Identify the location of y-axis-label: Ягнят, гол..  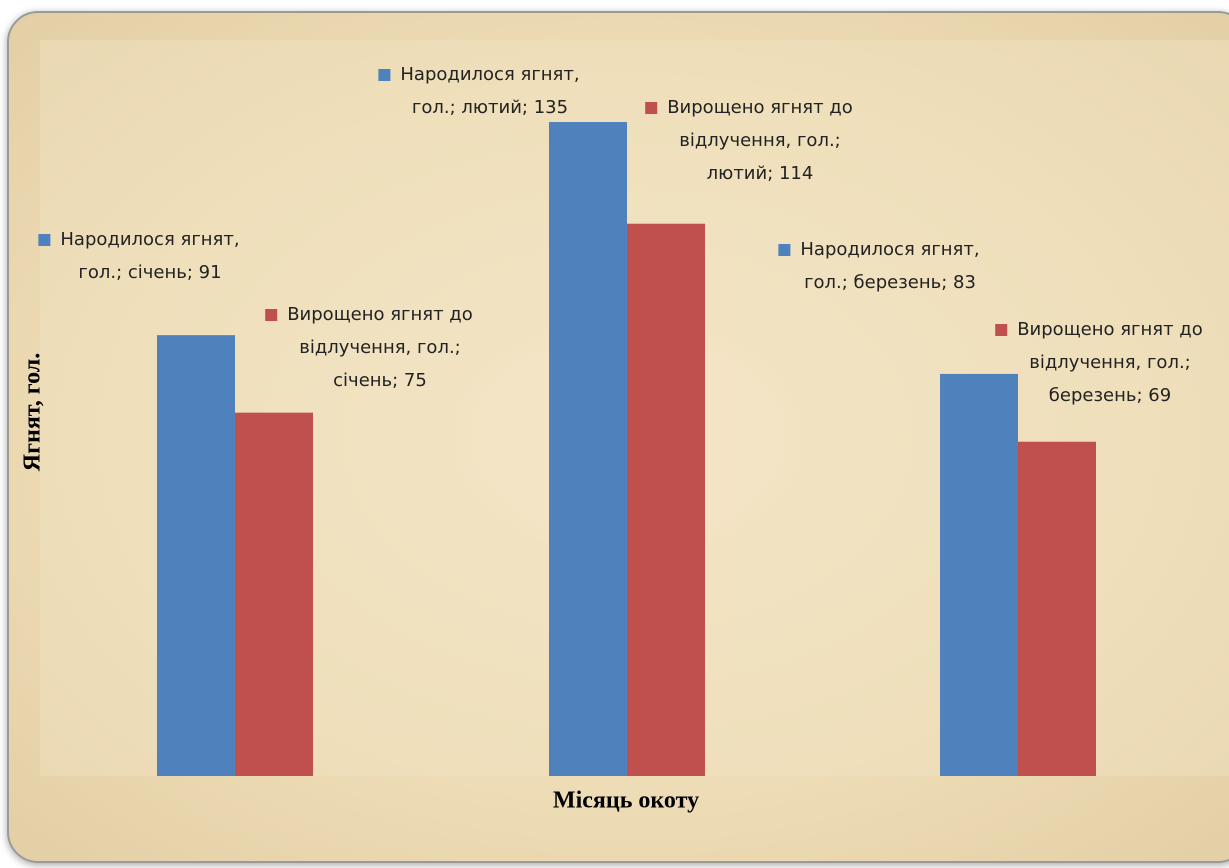
(33, 412).